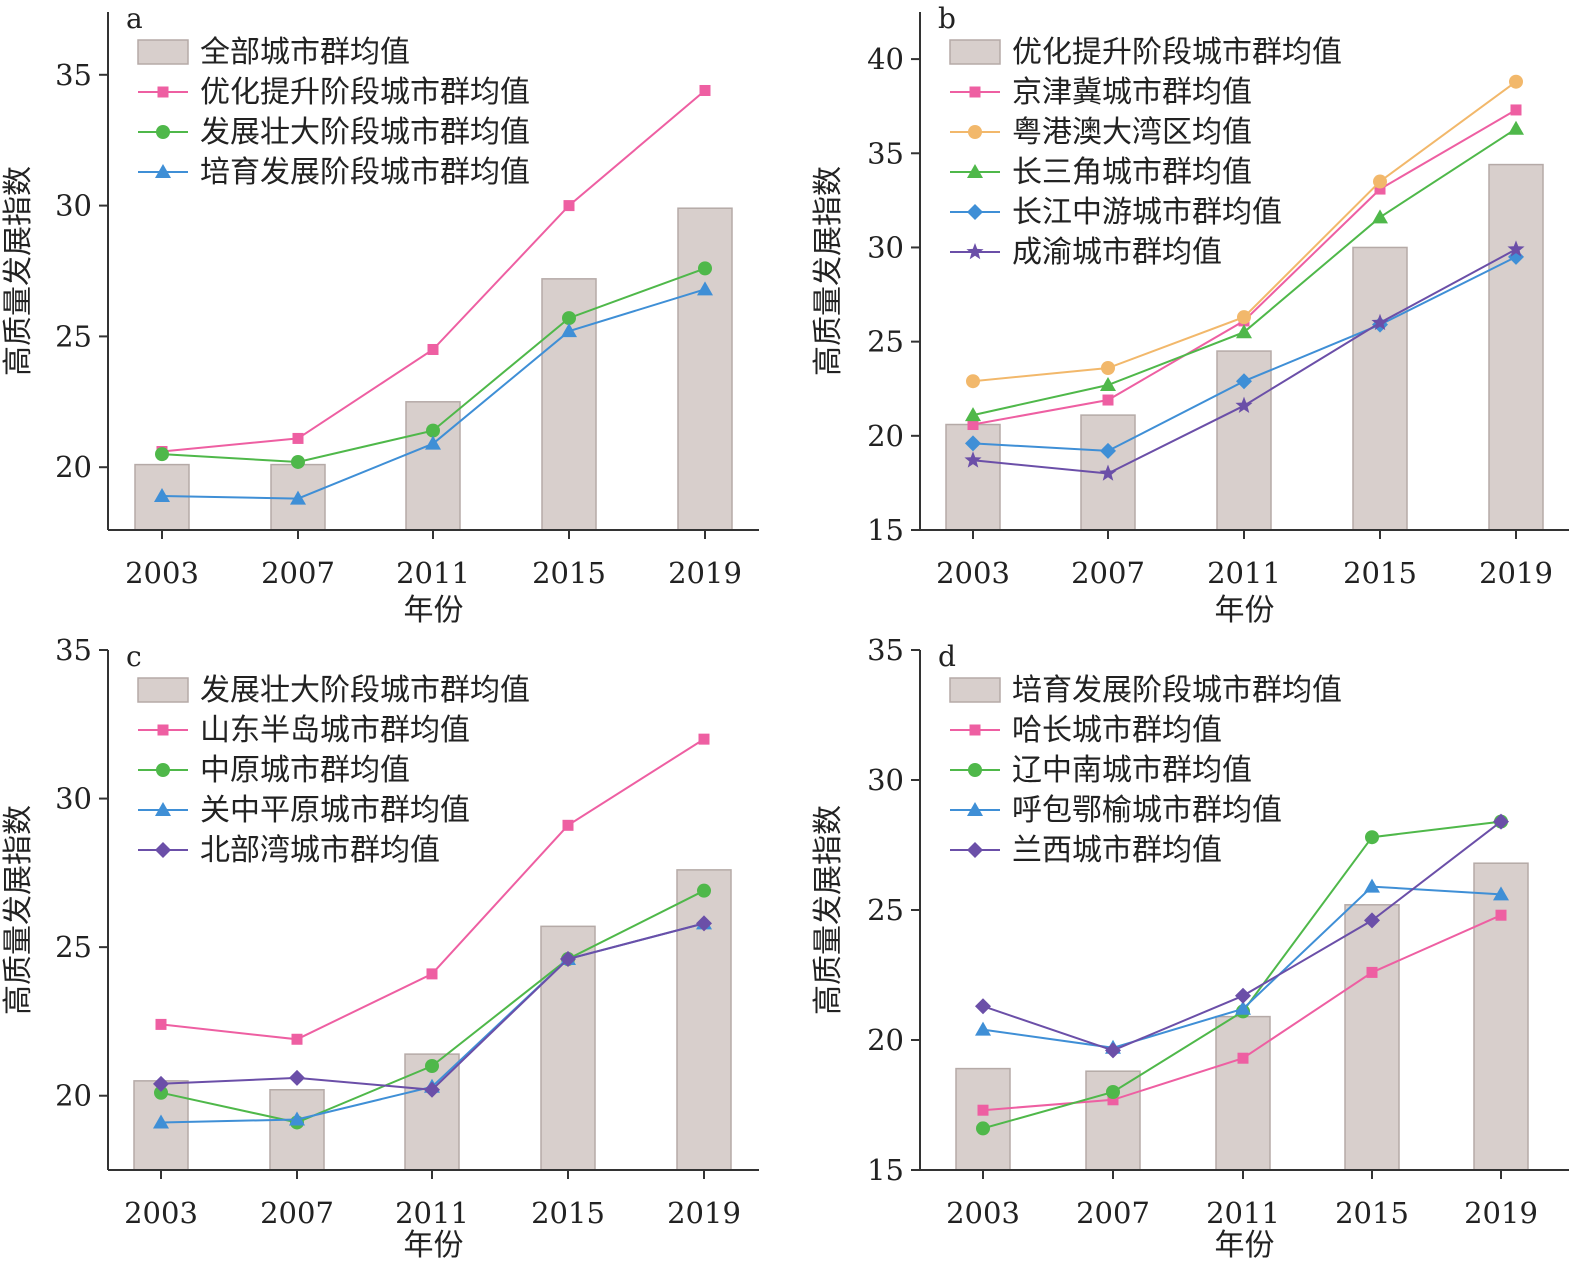 This screenshot has height=1283, width=1588. I want to click on legend-label: 长三角城市群均值, so click(1132, 172).